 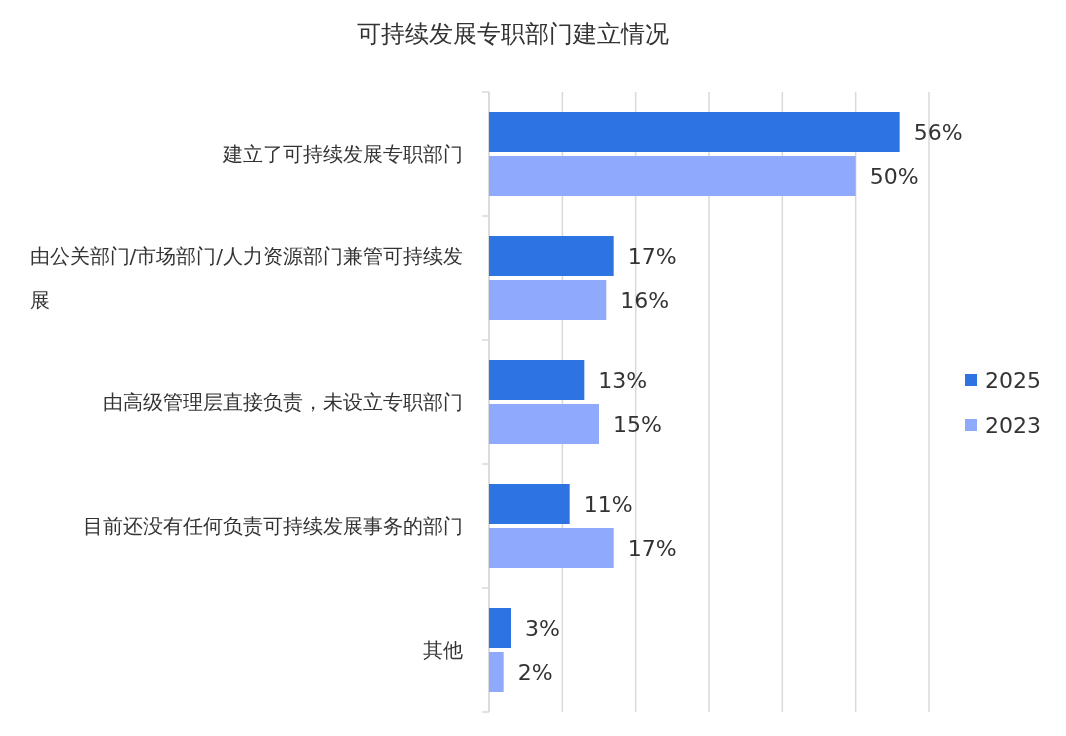 What do you see at coordinates (443, 650) in the screenshot?
I see `y-tick-label: 其他` at bounding box center [443, 650].